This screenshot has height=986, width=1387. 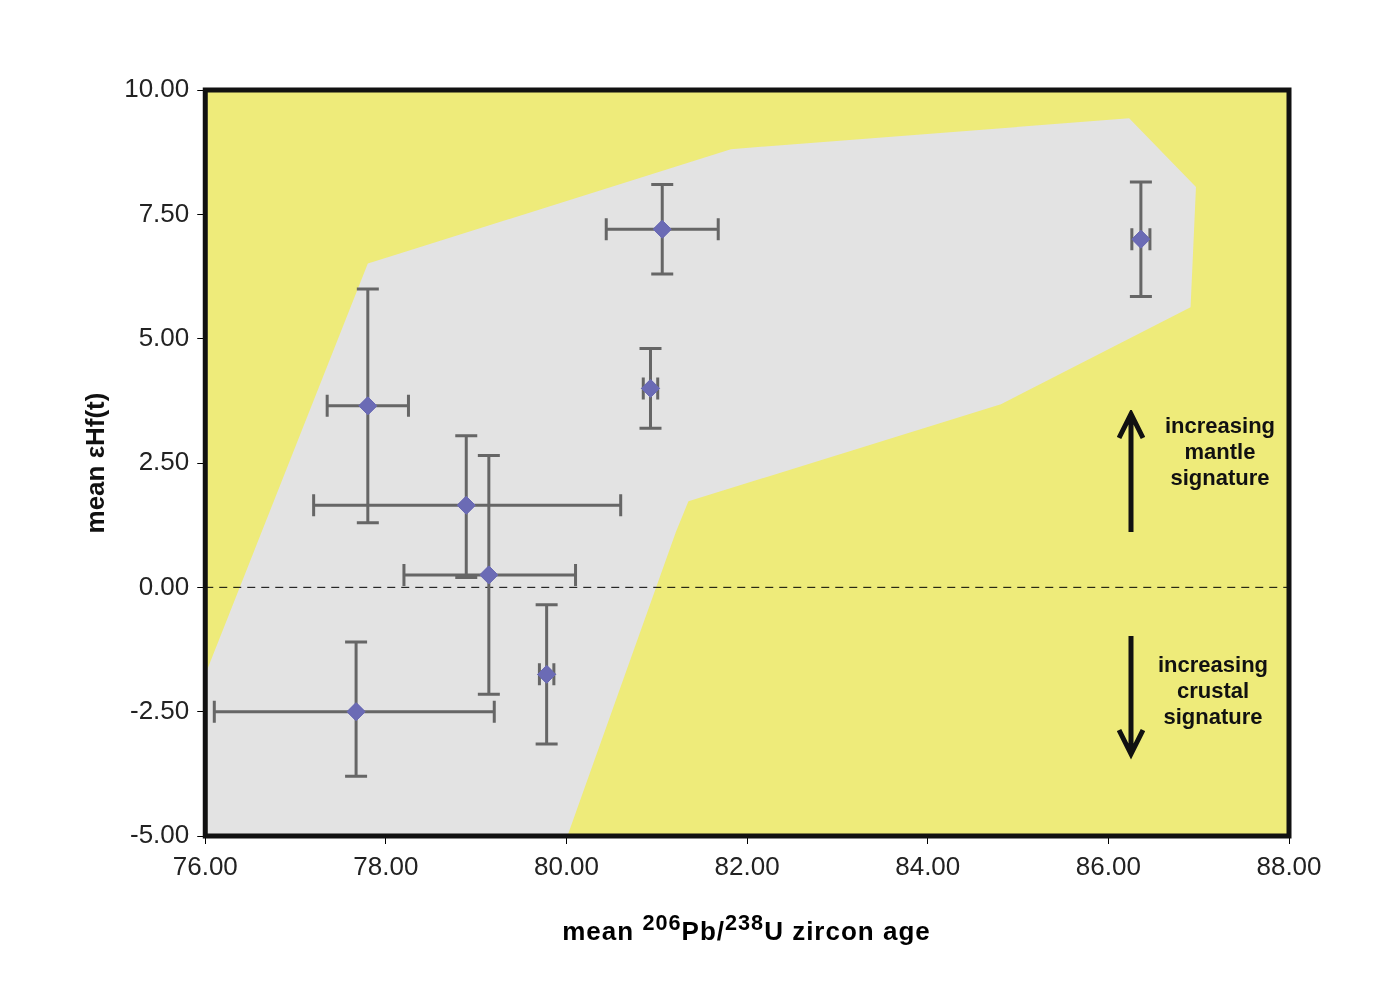 What do you see at coordinates (746, 928) in the screenshot?
I see `x-axis-title: mean $^{206}$Pb/$^{238}$U zircon age` at bounding box center [746, 928].